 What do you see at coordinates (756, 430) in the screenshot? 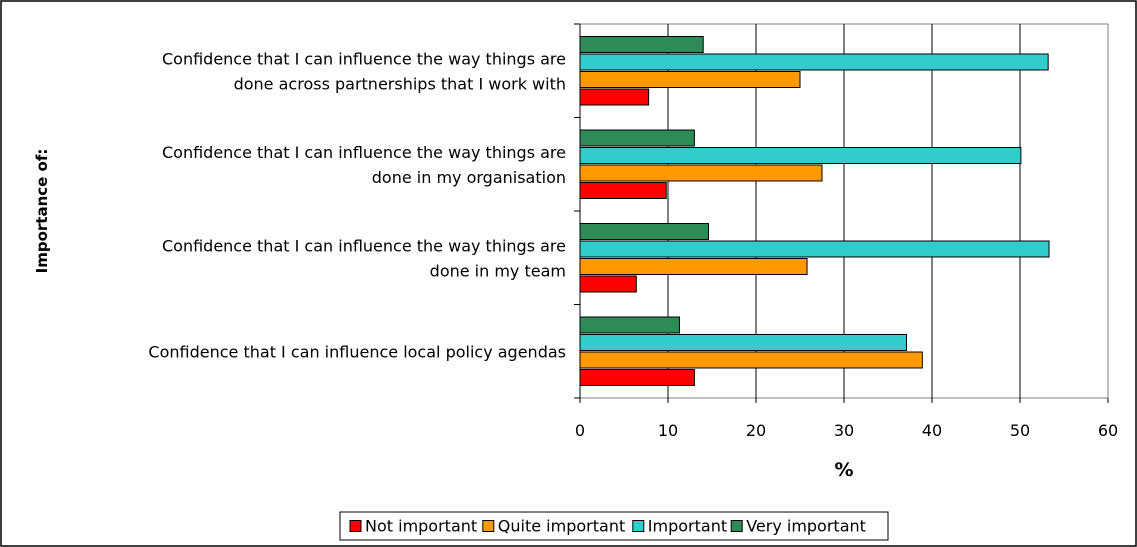
I see `x-tick-label: 20` at bounding box center [756, 430].